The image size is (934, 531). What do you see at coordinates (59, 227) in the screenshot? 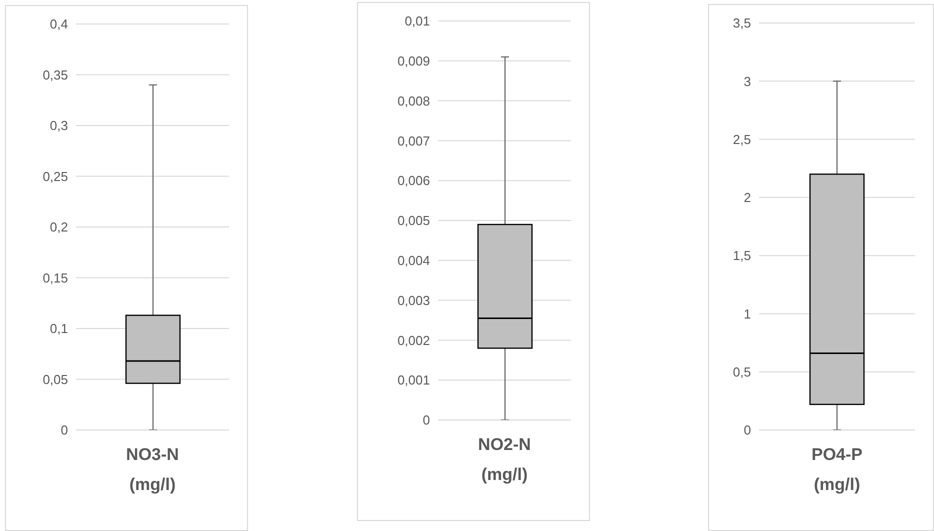
I see `y-tick-label: 0,2` at bounding box center [59, 227].